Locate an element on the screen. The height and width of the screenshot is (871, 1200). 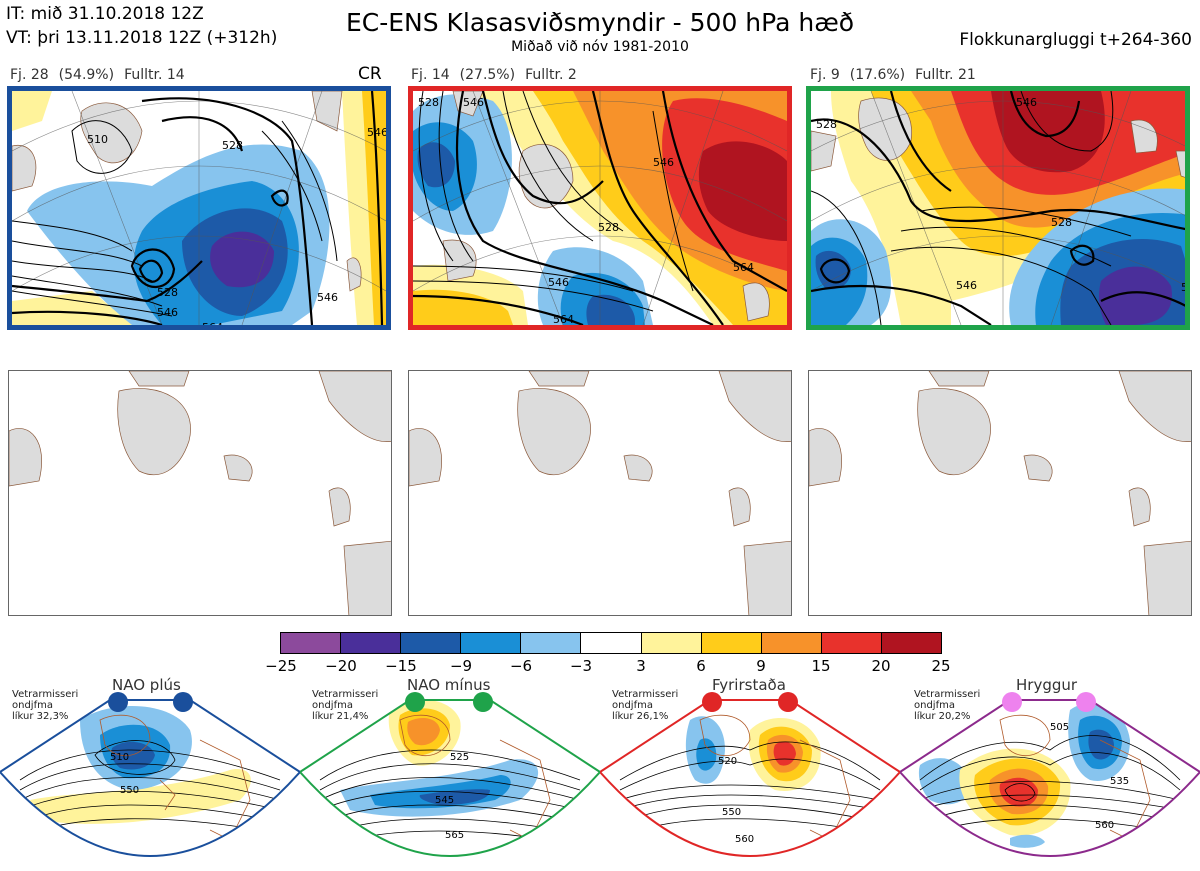
regime-nao-plus-map: 510 550 is located at coordinates (150, 775).